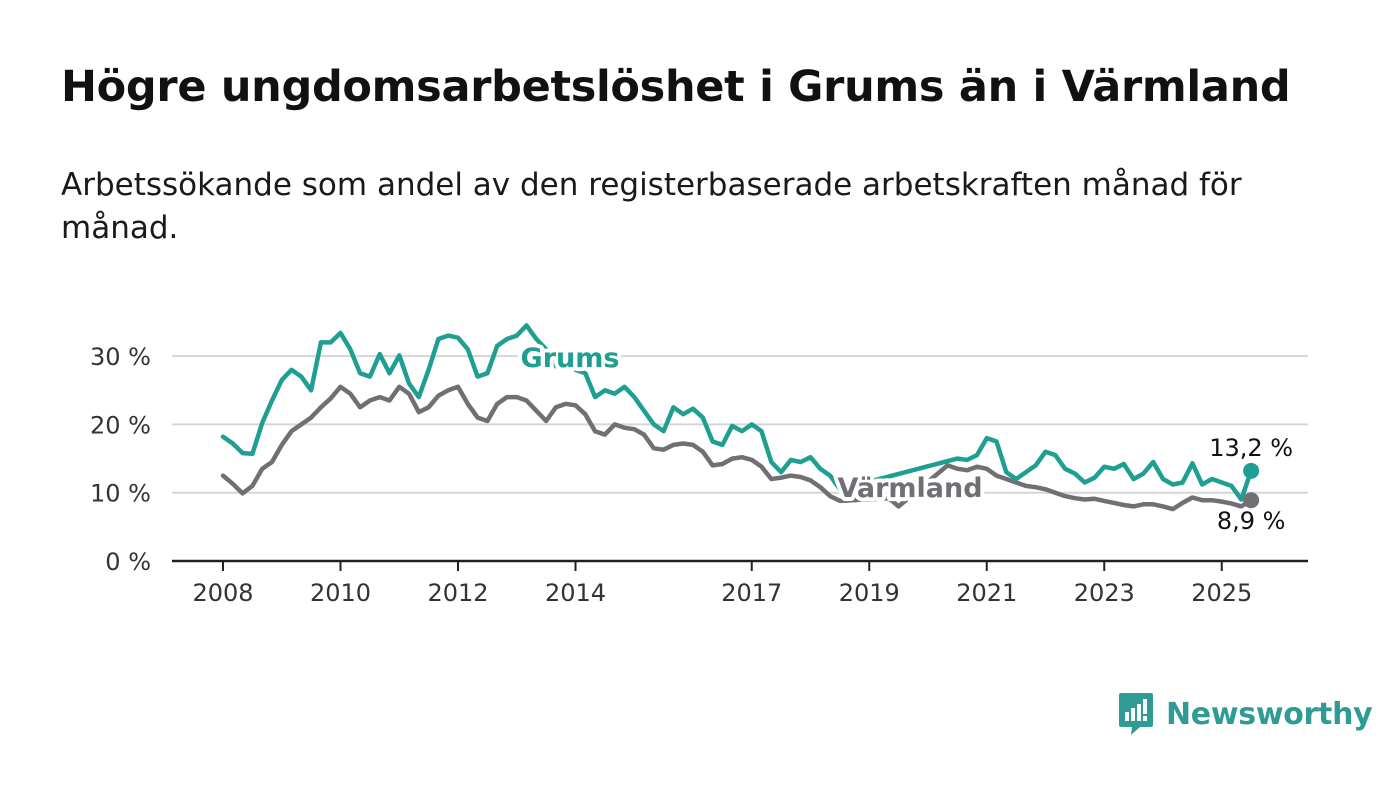 This screenshot has height=794, width=1400. What do you see at coordinates (1269, 714) in the screenshot?
I see `brand-name: Newsworthy` at bounding box center [1269, 714].